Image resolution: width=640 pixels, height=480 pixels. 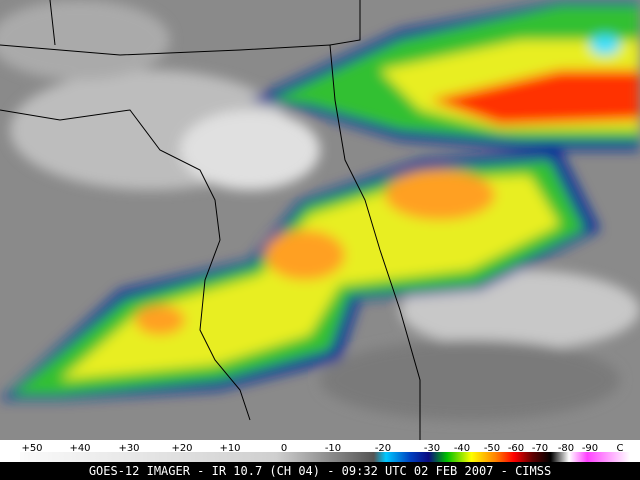 What do you see at coordinates (383, 448) in the screenshot?
I see `colorbar-label: -20` at bounding box center [383, 448].